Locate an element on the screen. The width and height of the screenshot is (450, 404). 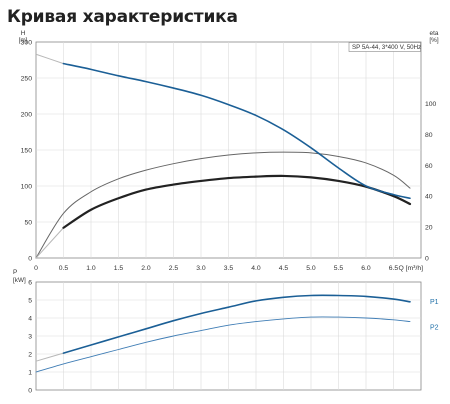
legend-text: SP 5A-44, 3*400 V, 50Hz is located at coordinates (386, 47).